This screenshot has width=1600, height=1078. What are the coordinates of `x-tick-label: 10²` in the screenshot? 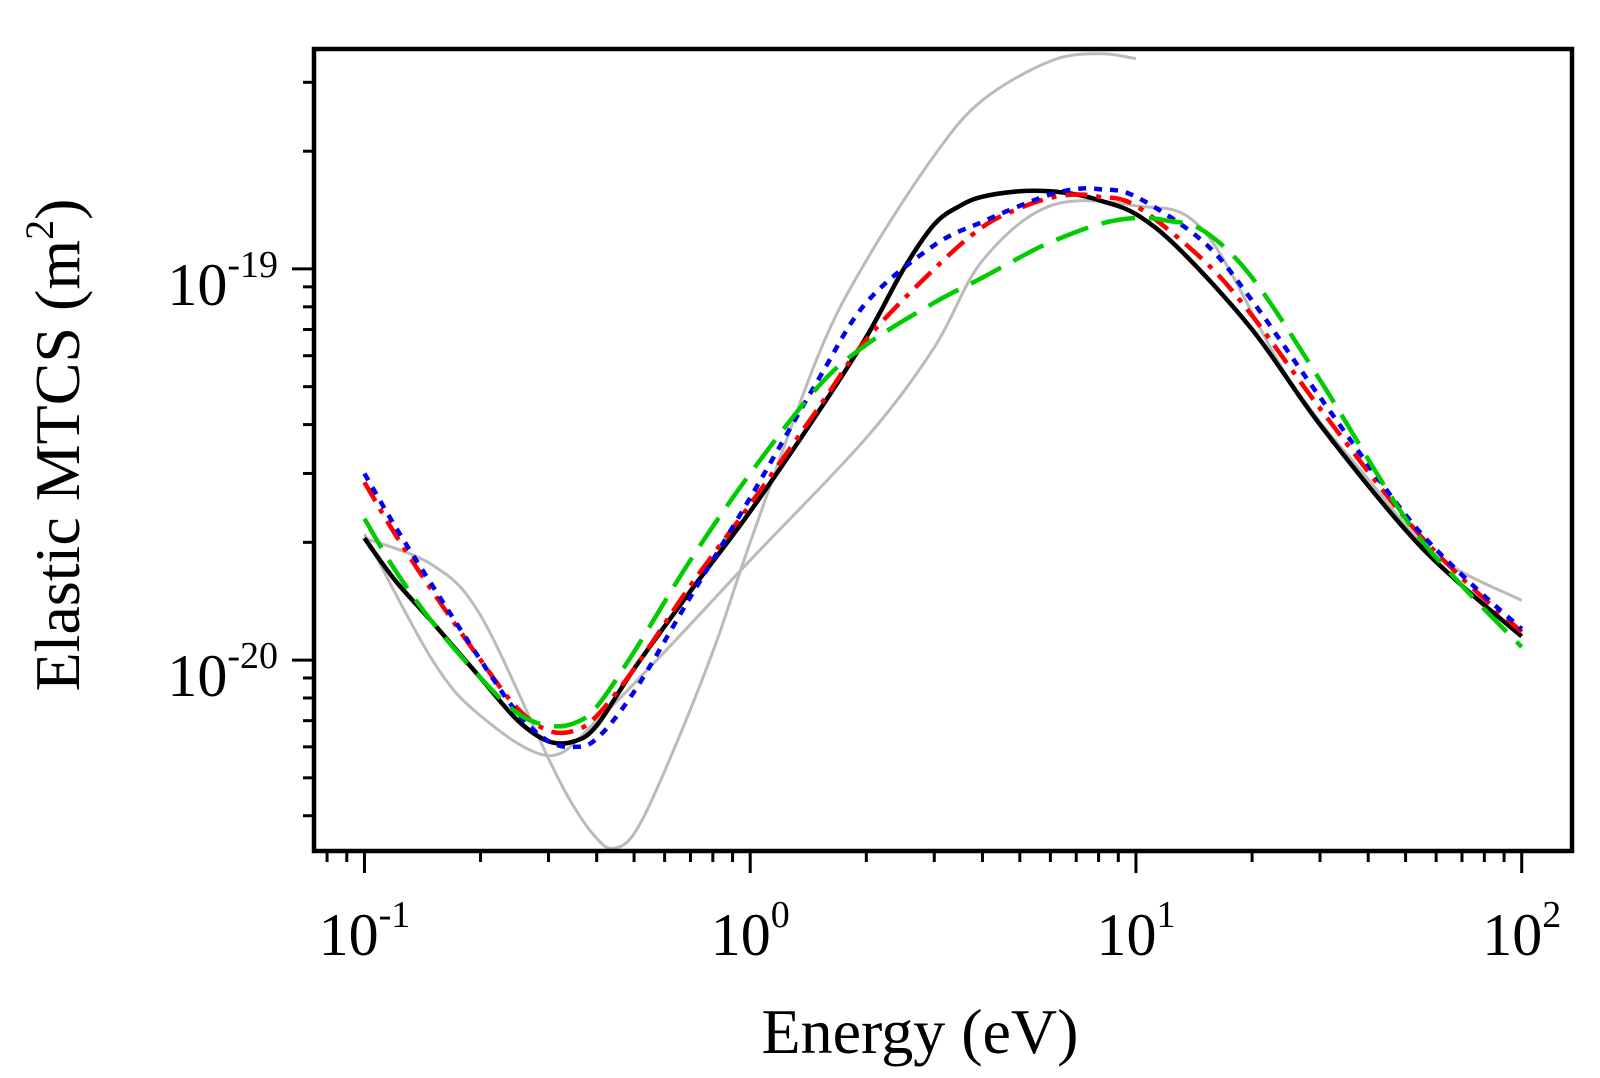 It's located at (1521, 931).